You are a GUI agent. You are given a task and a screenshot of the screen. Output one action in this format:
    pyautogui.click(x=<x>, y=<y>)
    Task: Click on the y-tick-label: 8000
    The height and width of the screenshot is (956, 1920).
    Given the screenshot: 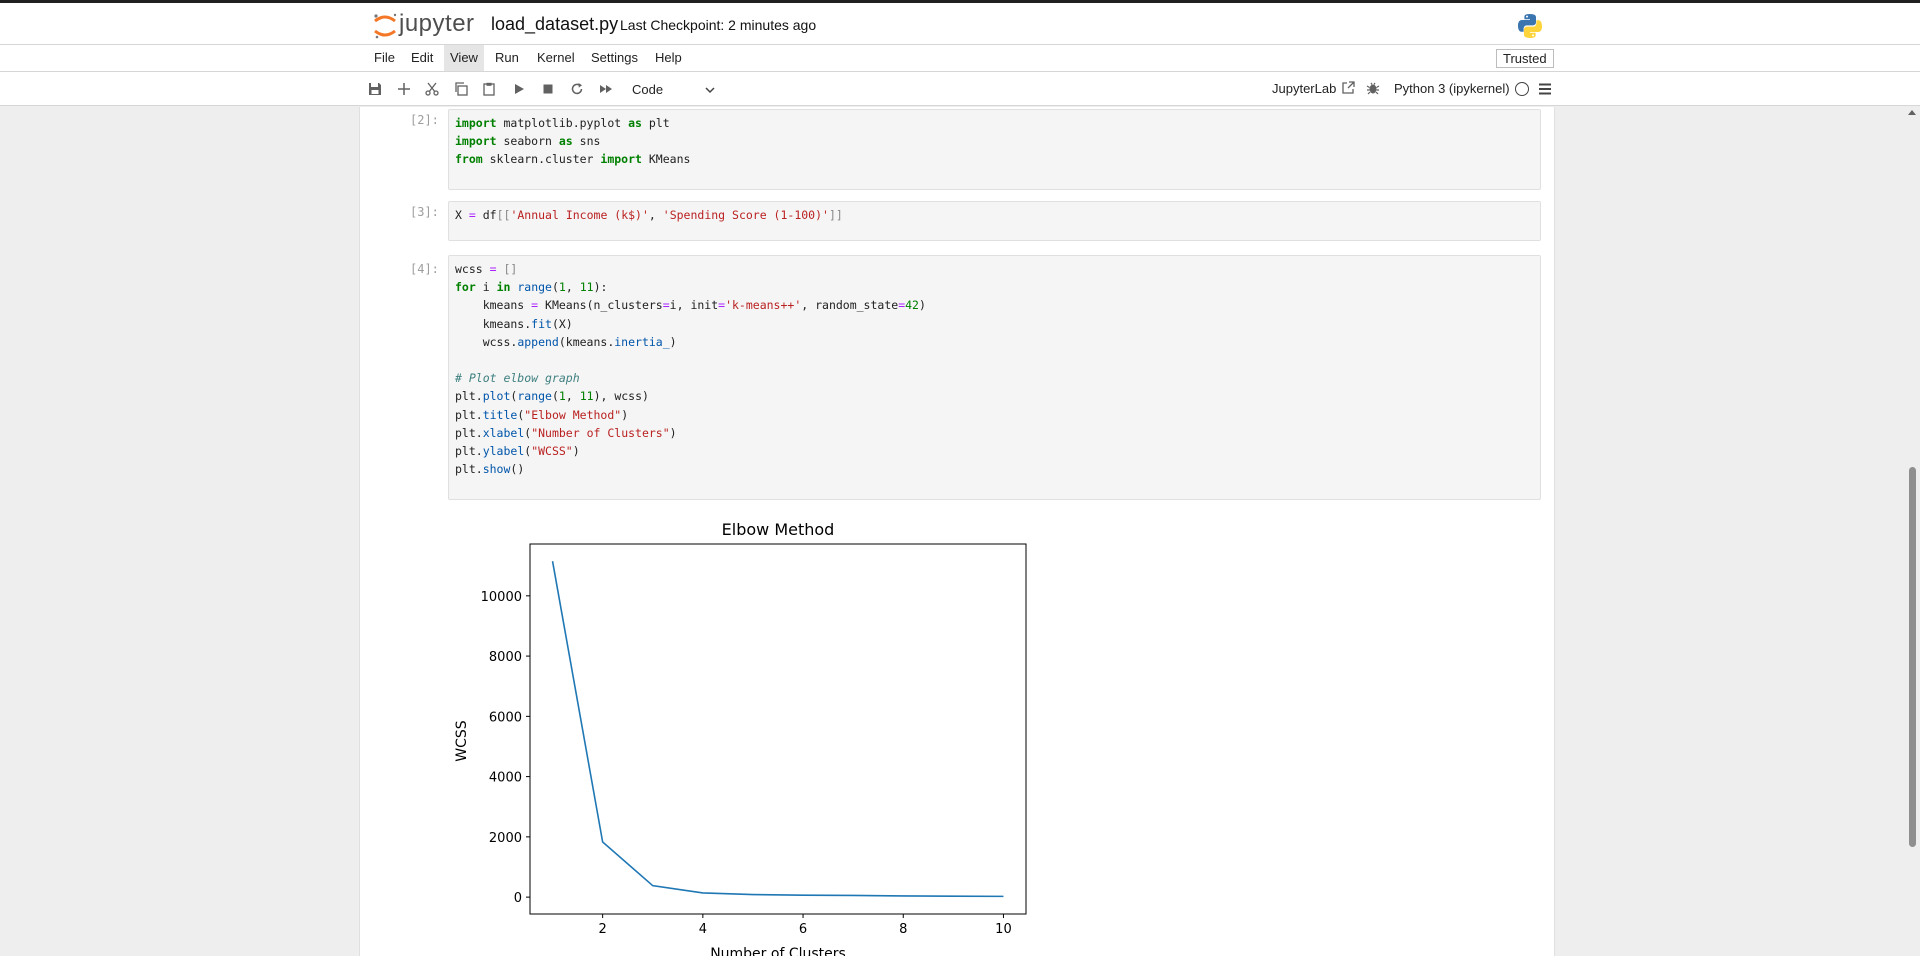 What is the action you would take?
    pyautogui.click(x=505, y=657)
    